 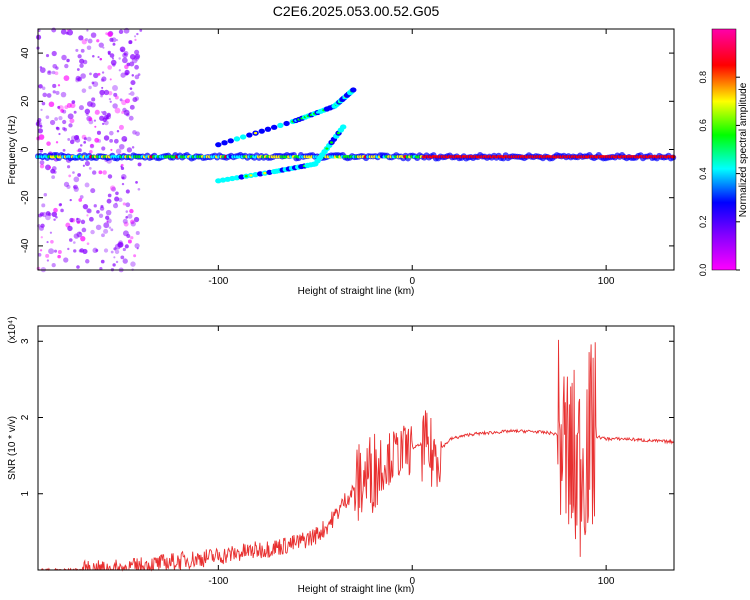 I want to click on snr-y-axis-label: SNR (10 * v/v), so click(x=12, y=448).